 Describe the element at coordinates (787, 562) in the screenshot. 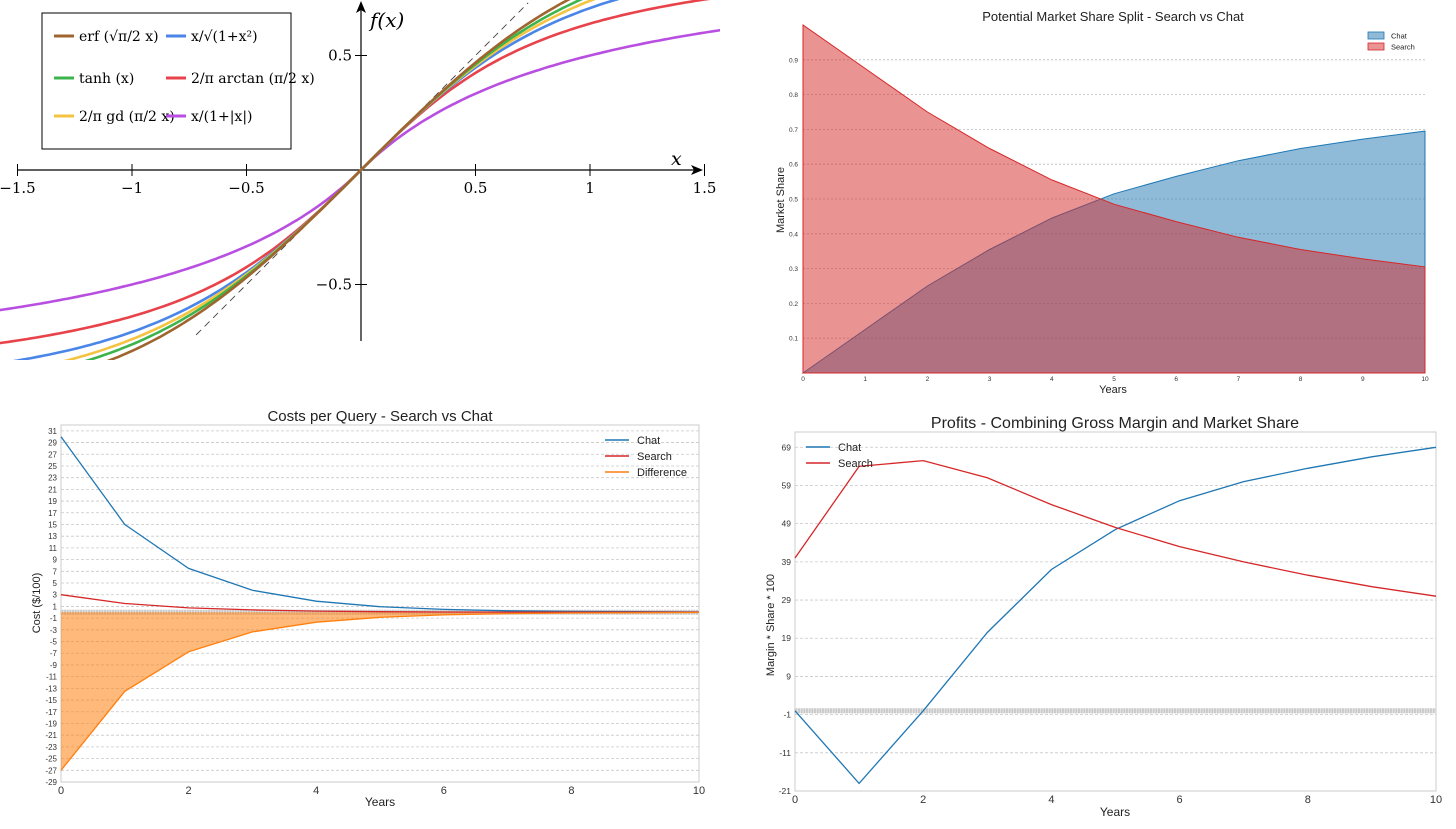

I see `y-tick-label: 39` at that location.